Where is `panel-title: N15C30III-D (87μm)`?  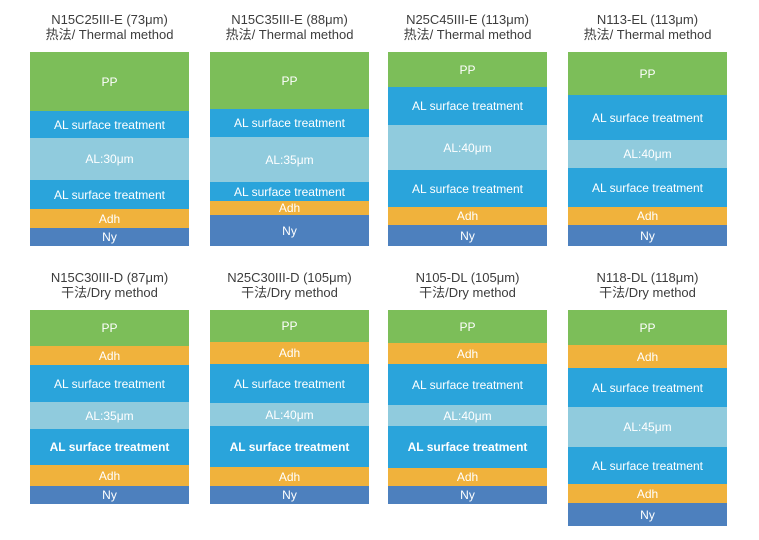 panel-title: N15C30III-D (87μm) is located at coordinates (109, 277).